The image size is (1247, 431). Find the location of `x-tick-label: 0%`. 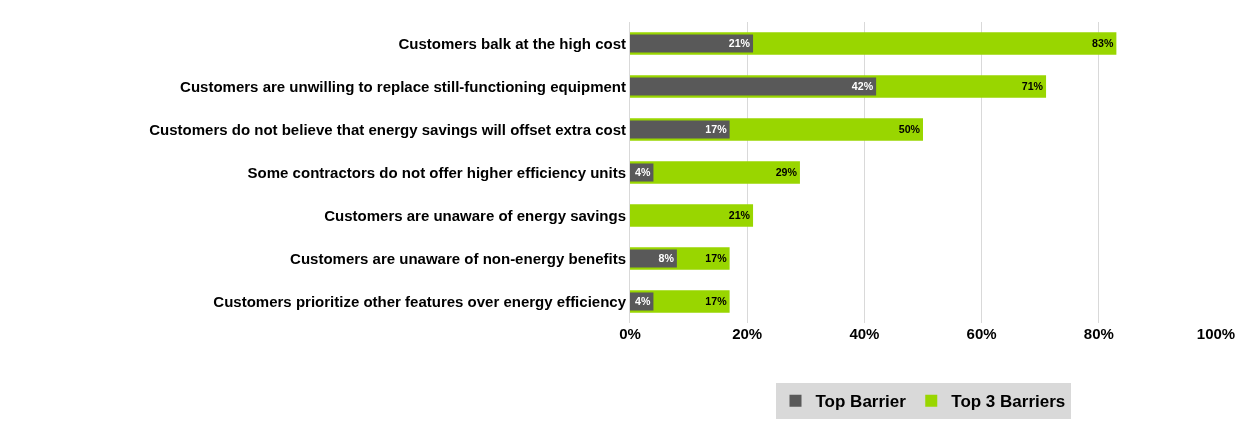

x-tick-label: 0% is located at coordinates (630, 333).